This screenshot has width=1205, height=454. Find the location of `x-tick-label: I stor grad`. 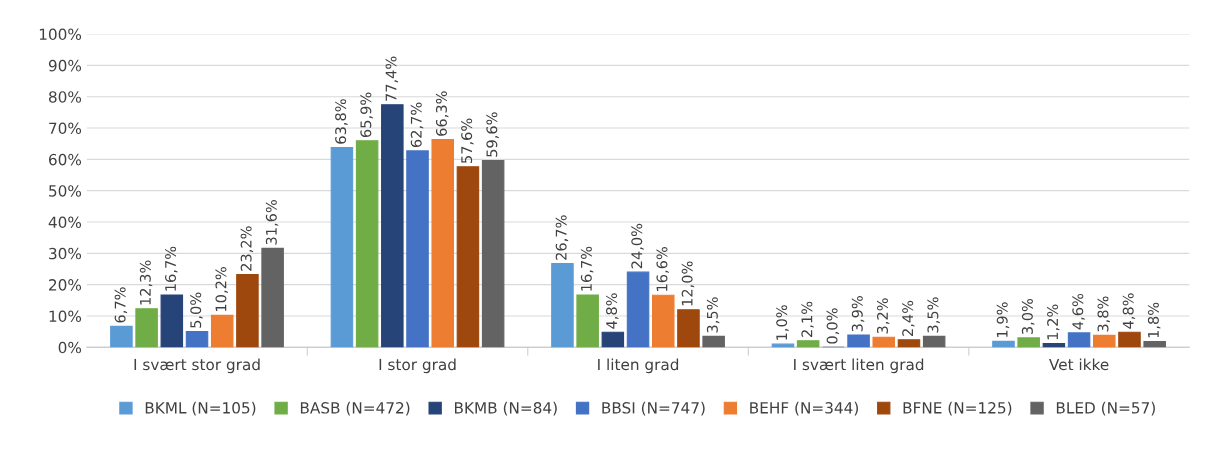

x-tick-label: I stor grad is located at coordinates (417, 366).